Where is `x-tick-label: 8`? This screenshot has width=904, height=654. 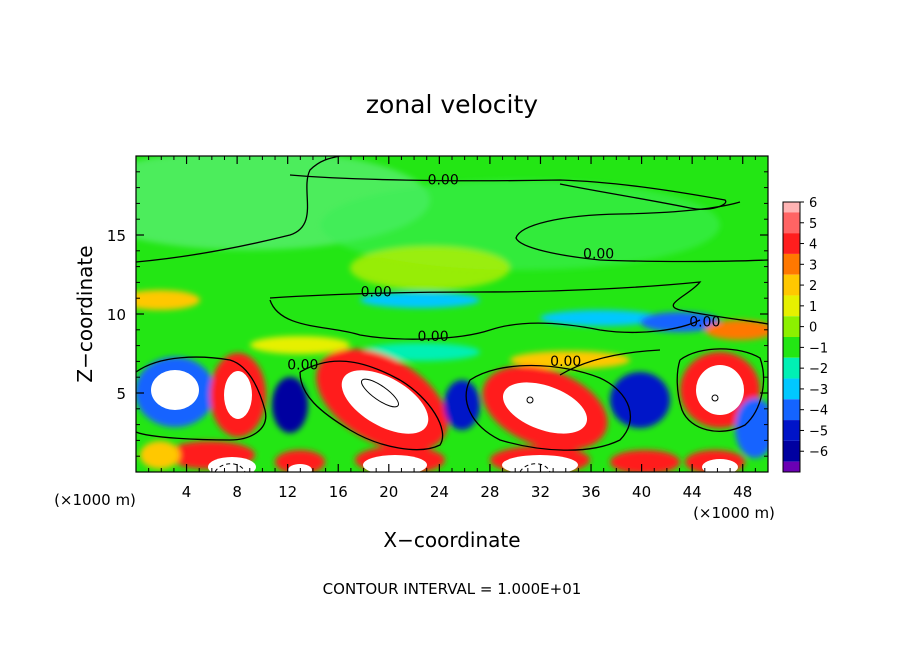 x-tick-label: 8 is located at coordinates (237, 492).